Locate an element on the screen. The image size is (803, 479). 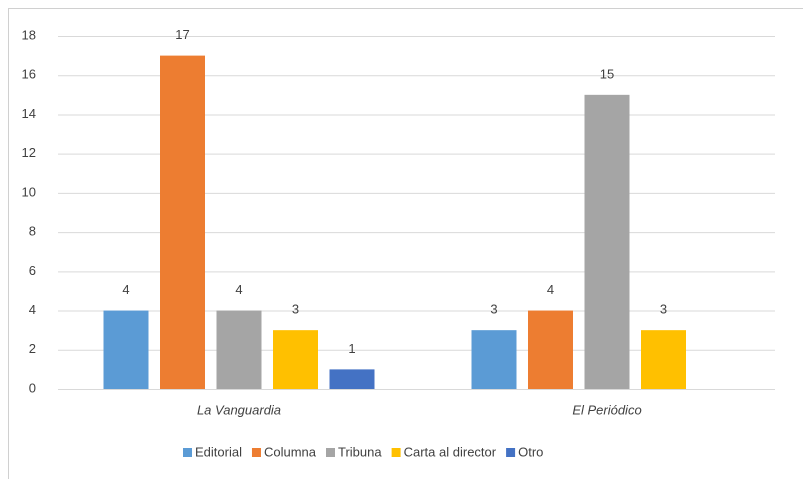
y-tick-label: 10 is located at coordinates (29, 191).